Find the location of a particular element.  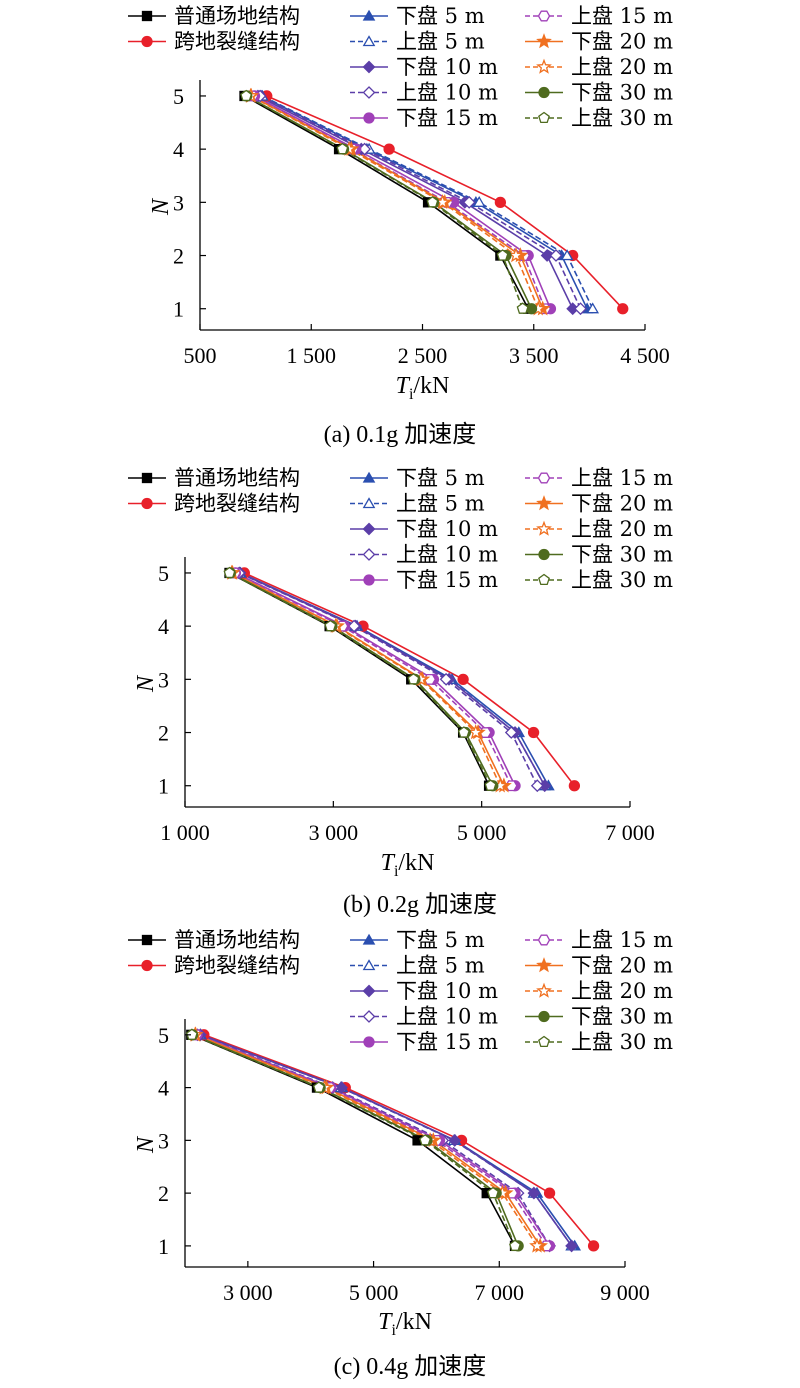

series-lines-a is located at coordinates (434, 201).